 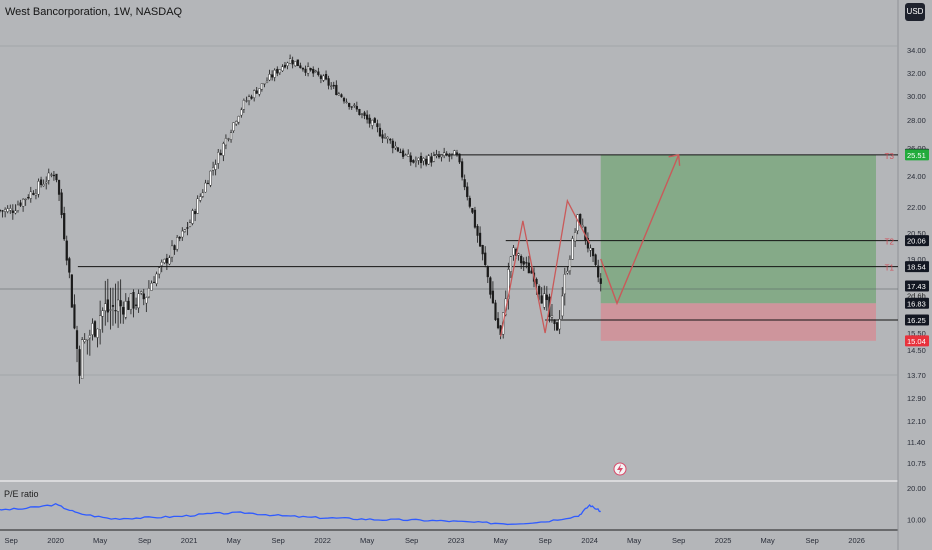 What do you see at coordinates (916, 333) in the screenshot?
I see `price-tick-label: 15.50` at bounding box center [916, 333].